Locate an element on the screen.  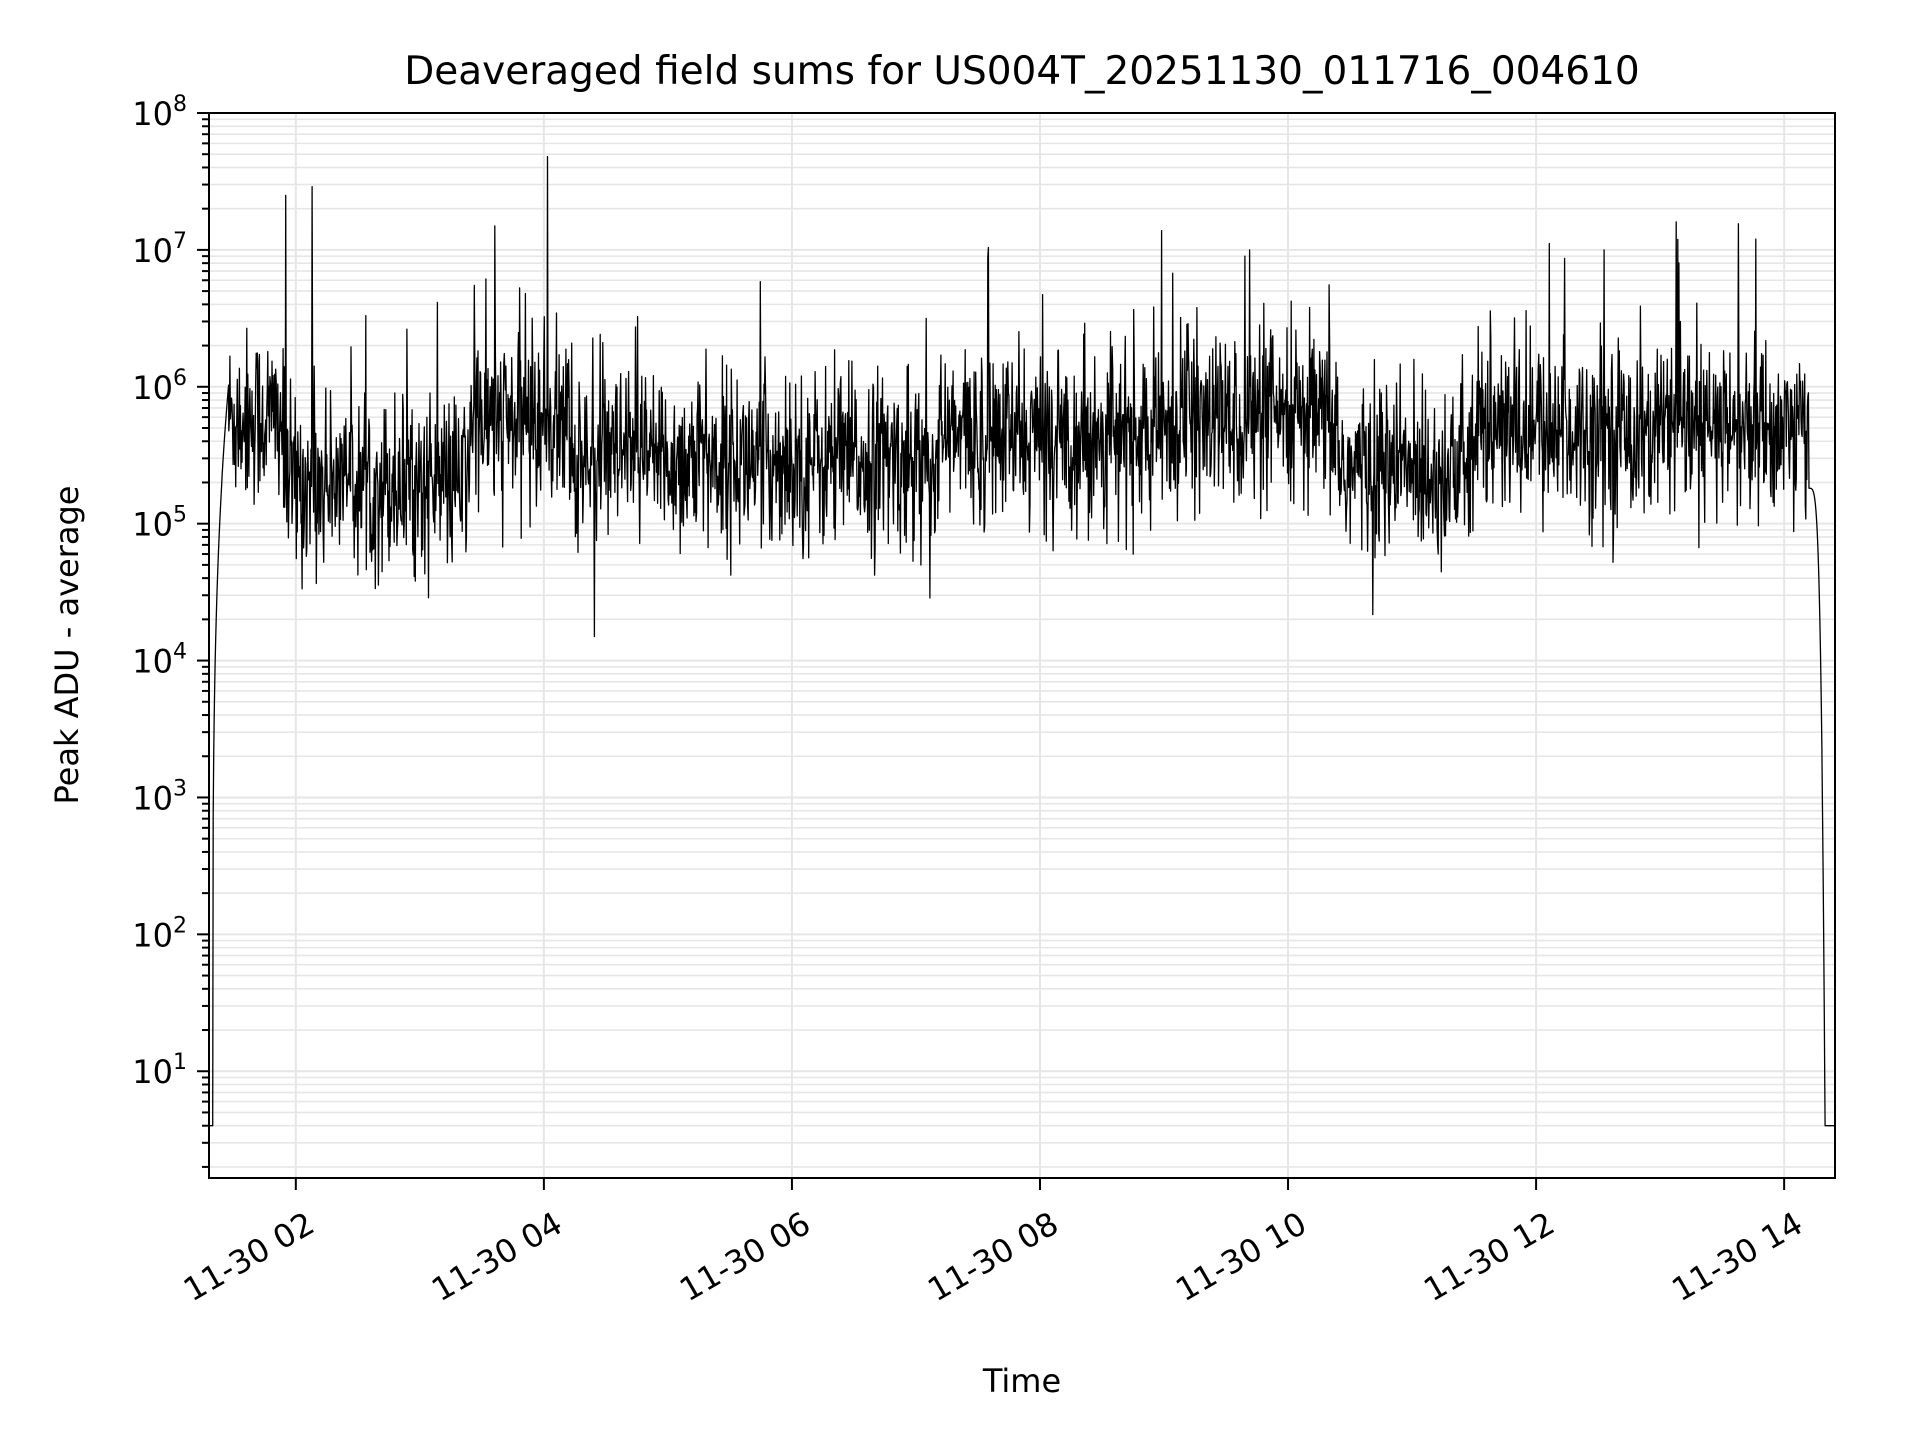
y-axis-label: Peak ADU - average is located at coordinates (67, 645).